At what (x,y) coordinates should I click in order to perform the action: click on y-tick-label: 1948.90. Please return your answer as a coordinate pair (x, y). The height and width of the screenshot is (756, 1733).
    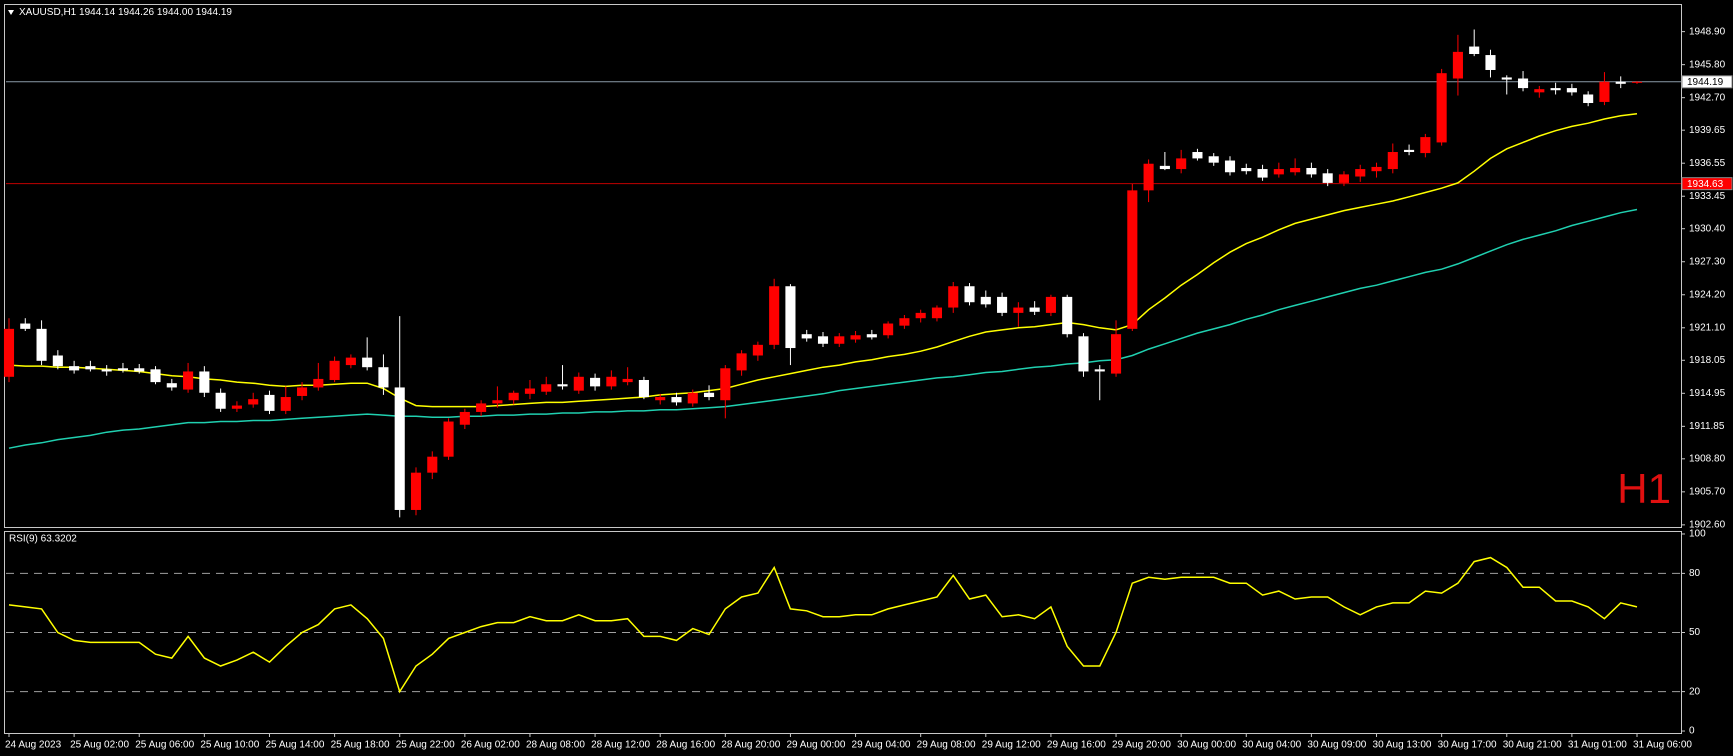
    Looking at the image, I should click on (1707, 31).